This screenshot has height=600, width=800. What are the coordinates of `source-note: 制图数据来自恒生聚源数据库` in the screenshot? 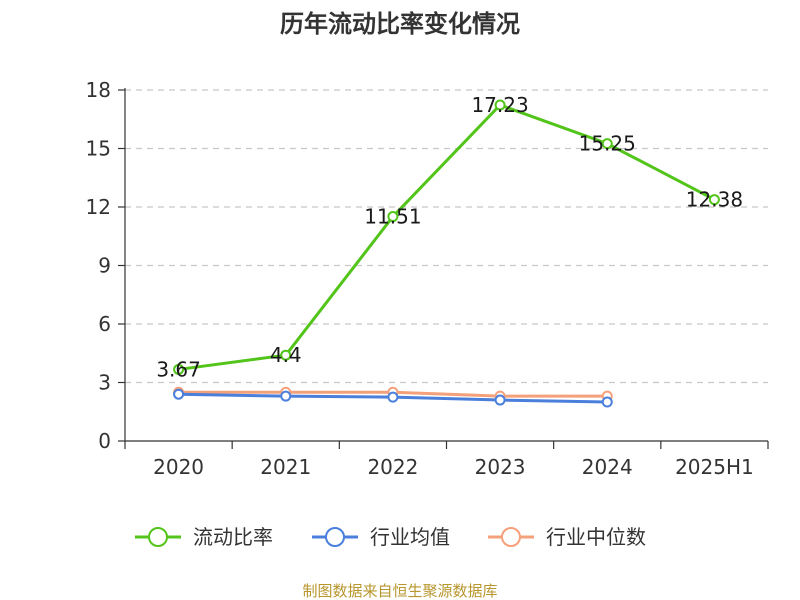 It's located at (399, 591).